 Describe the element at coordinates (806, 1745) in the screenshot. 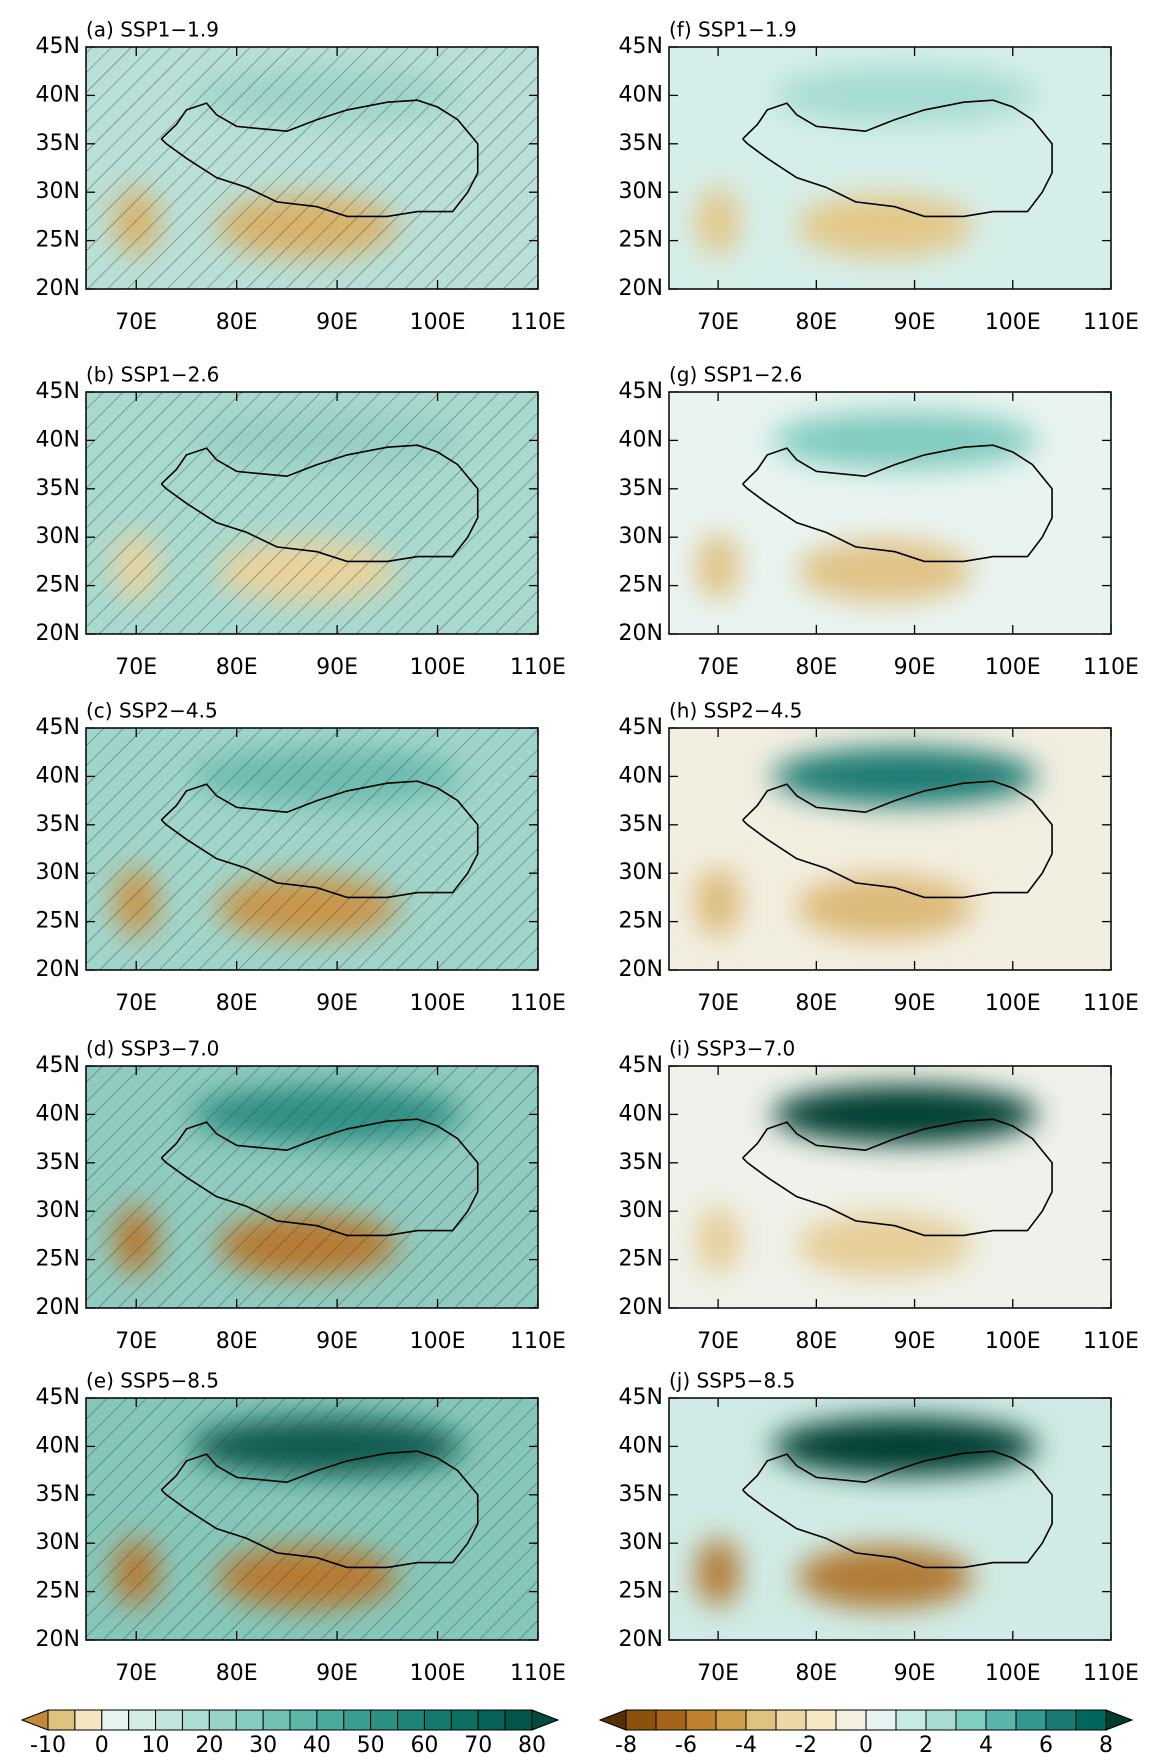

I see `colorbar-label: -2` at that location.